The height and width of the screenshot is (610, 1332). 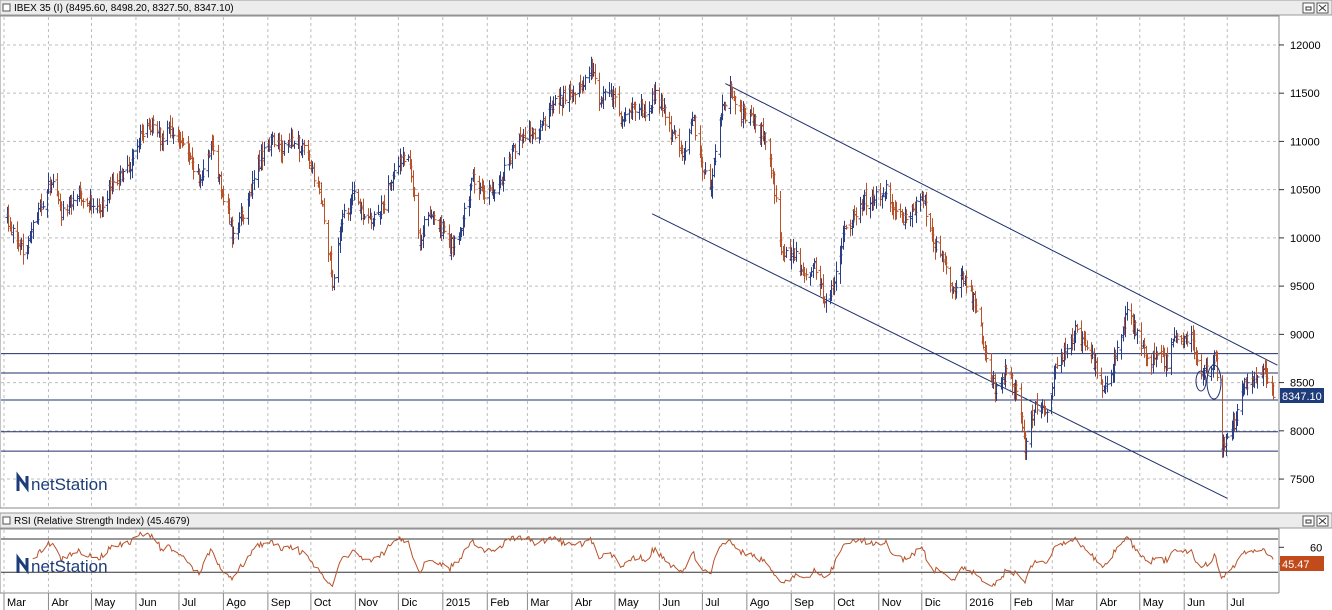 What do you see at coordinates (1153, 603) in the screenshot?
I see `x-tick-label: May` at bounding box center [1153, 603].